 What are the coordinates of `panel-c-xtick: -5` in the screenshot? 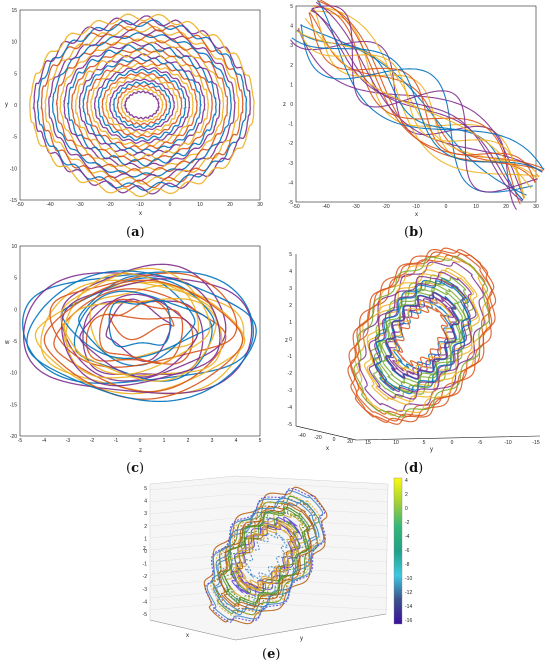 It's located at (20, 441).